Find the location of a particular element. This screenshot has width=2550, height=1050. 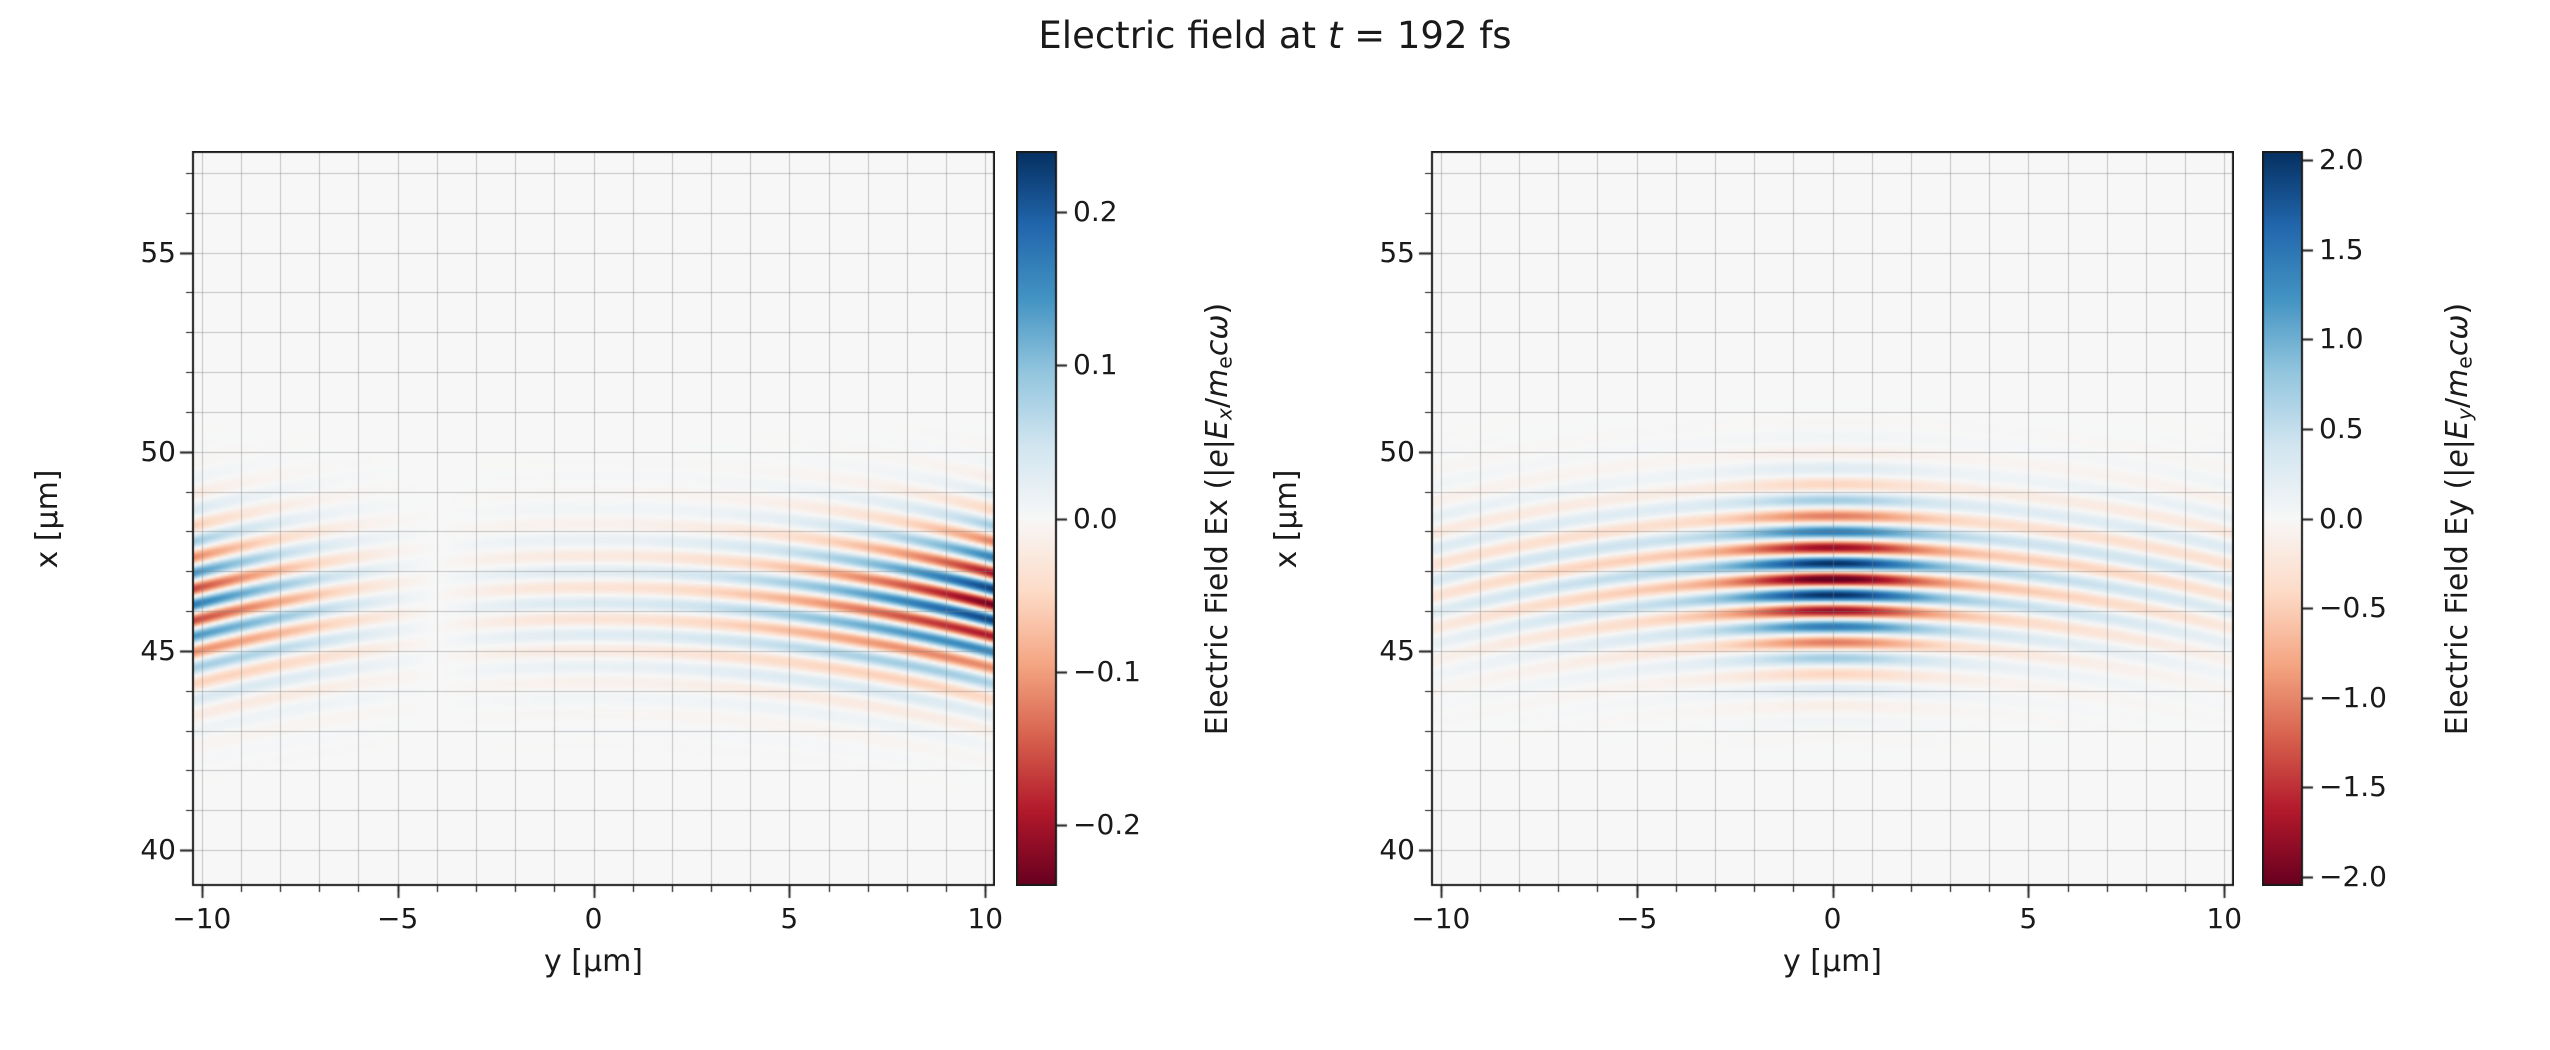

text-segment: x is located at coordinates (1224, 413).